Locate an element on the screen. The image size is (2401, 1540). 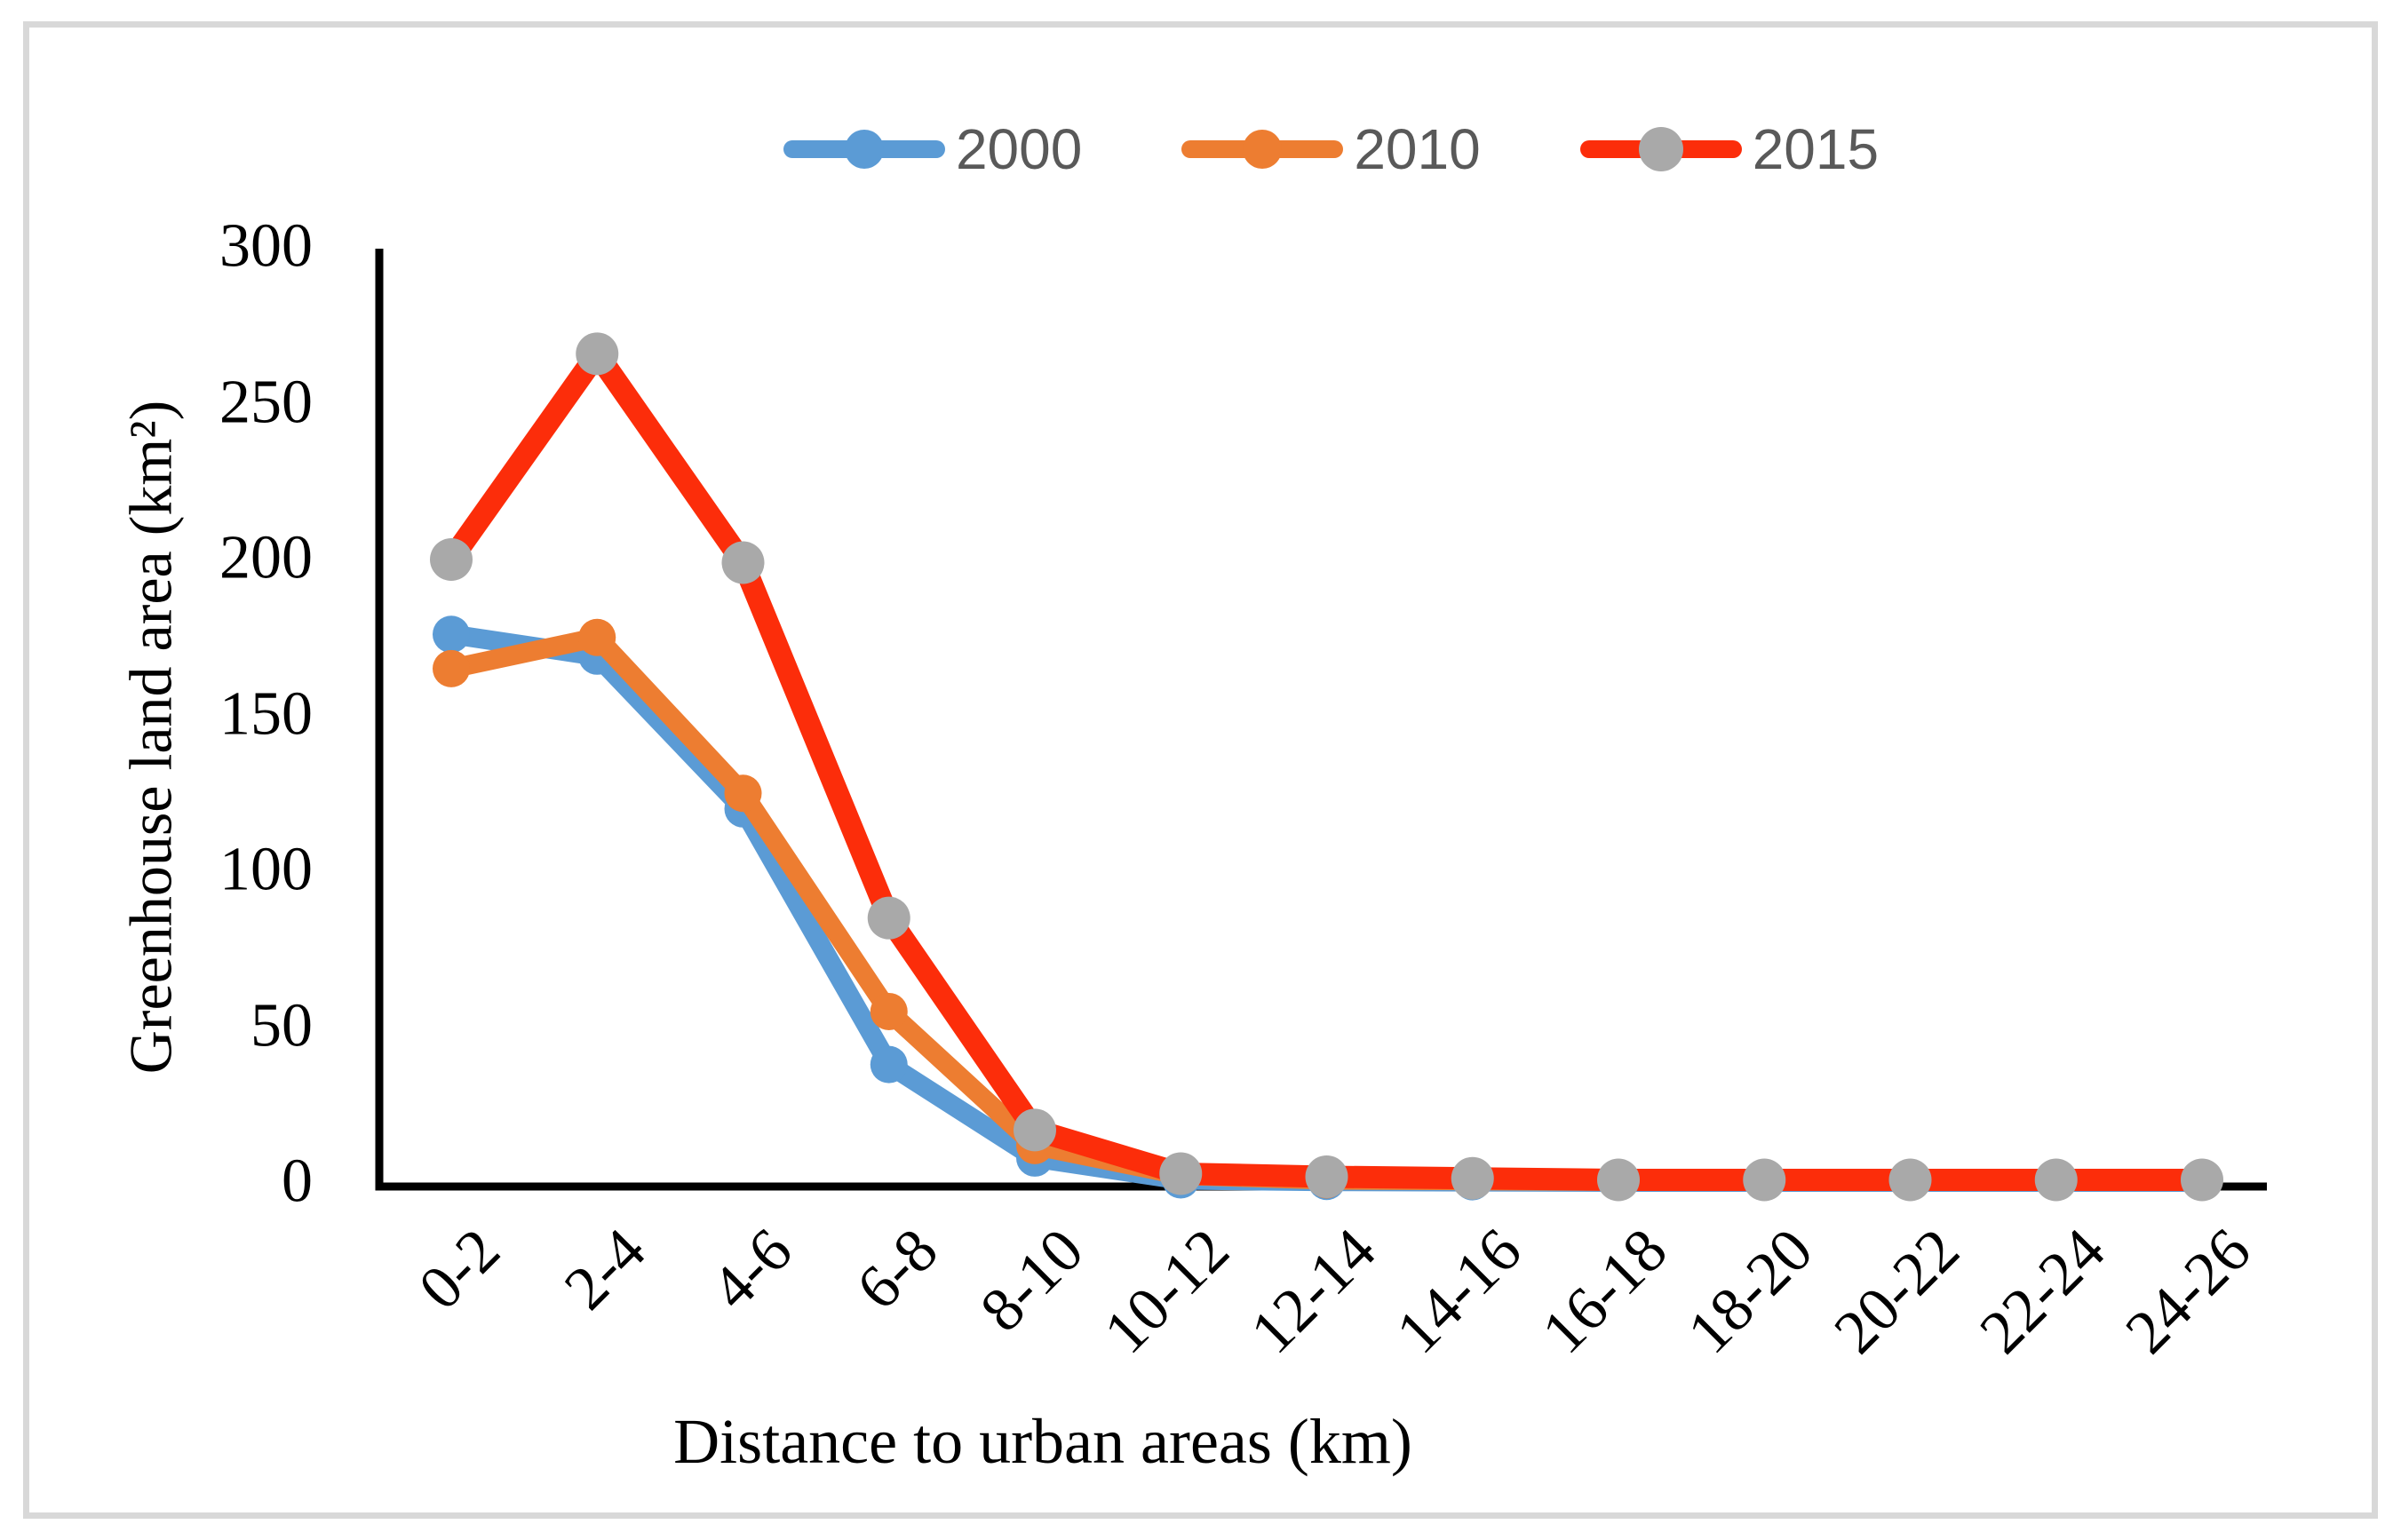
legend-item: 2000 is located at coordinates (932, 150).